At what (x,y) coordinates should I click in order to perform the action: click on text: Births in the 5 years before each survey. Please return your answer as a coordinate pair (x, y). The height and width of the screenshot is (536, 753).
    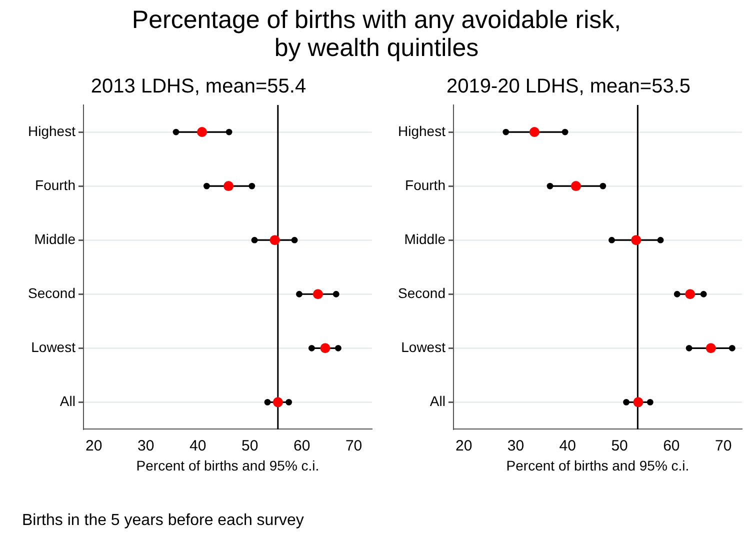
    Looking at the image, I should click on (163, 521).